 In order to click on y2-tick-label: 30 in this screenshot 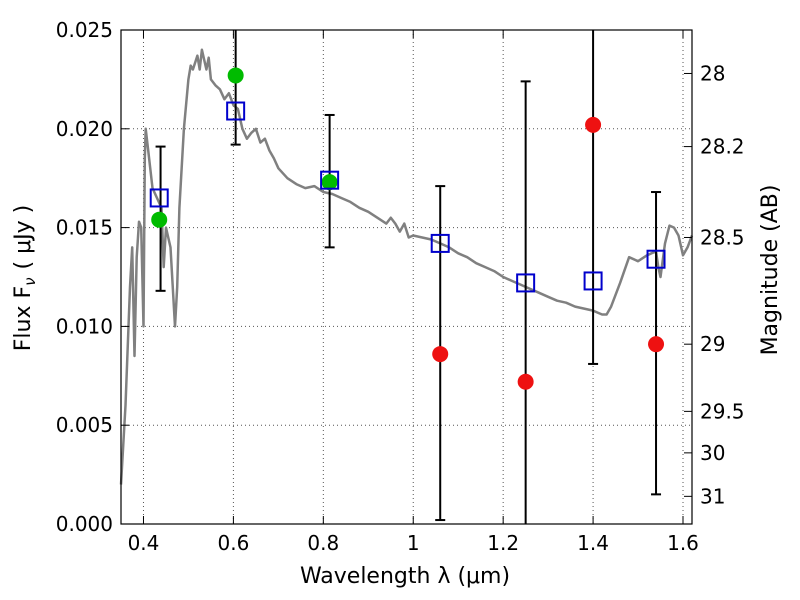, I will do `click(712, 453)`.